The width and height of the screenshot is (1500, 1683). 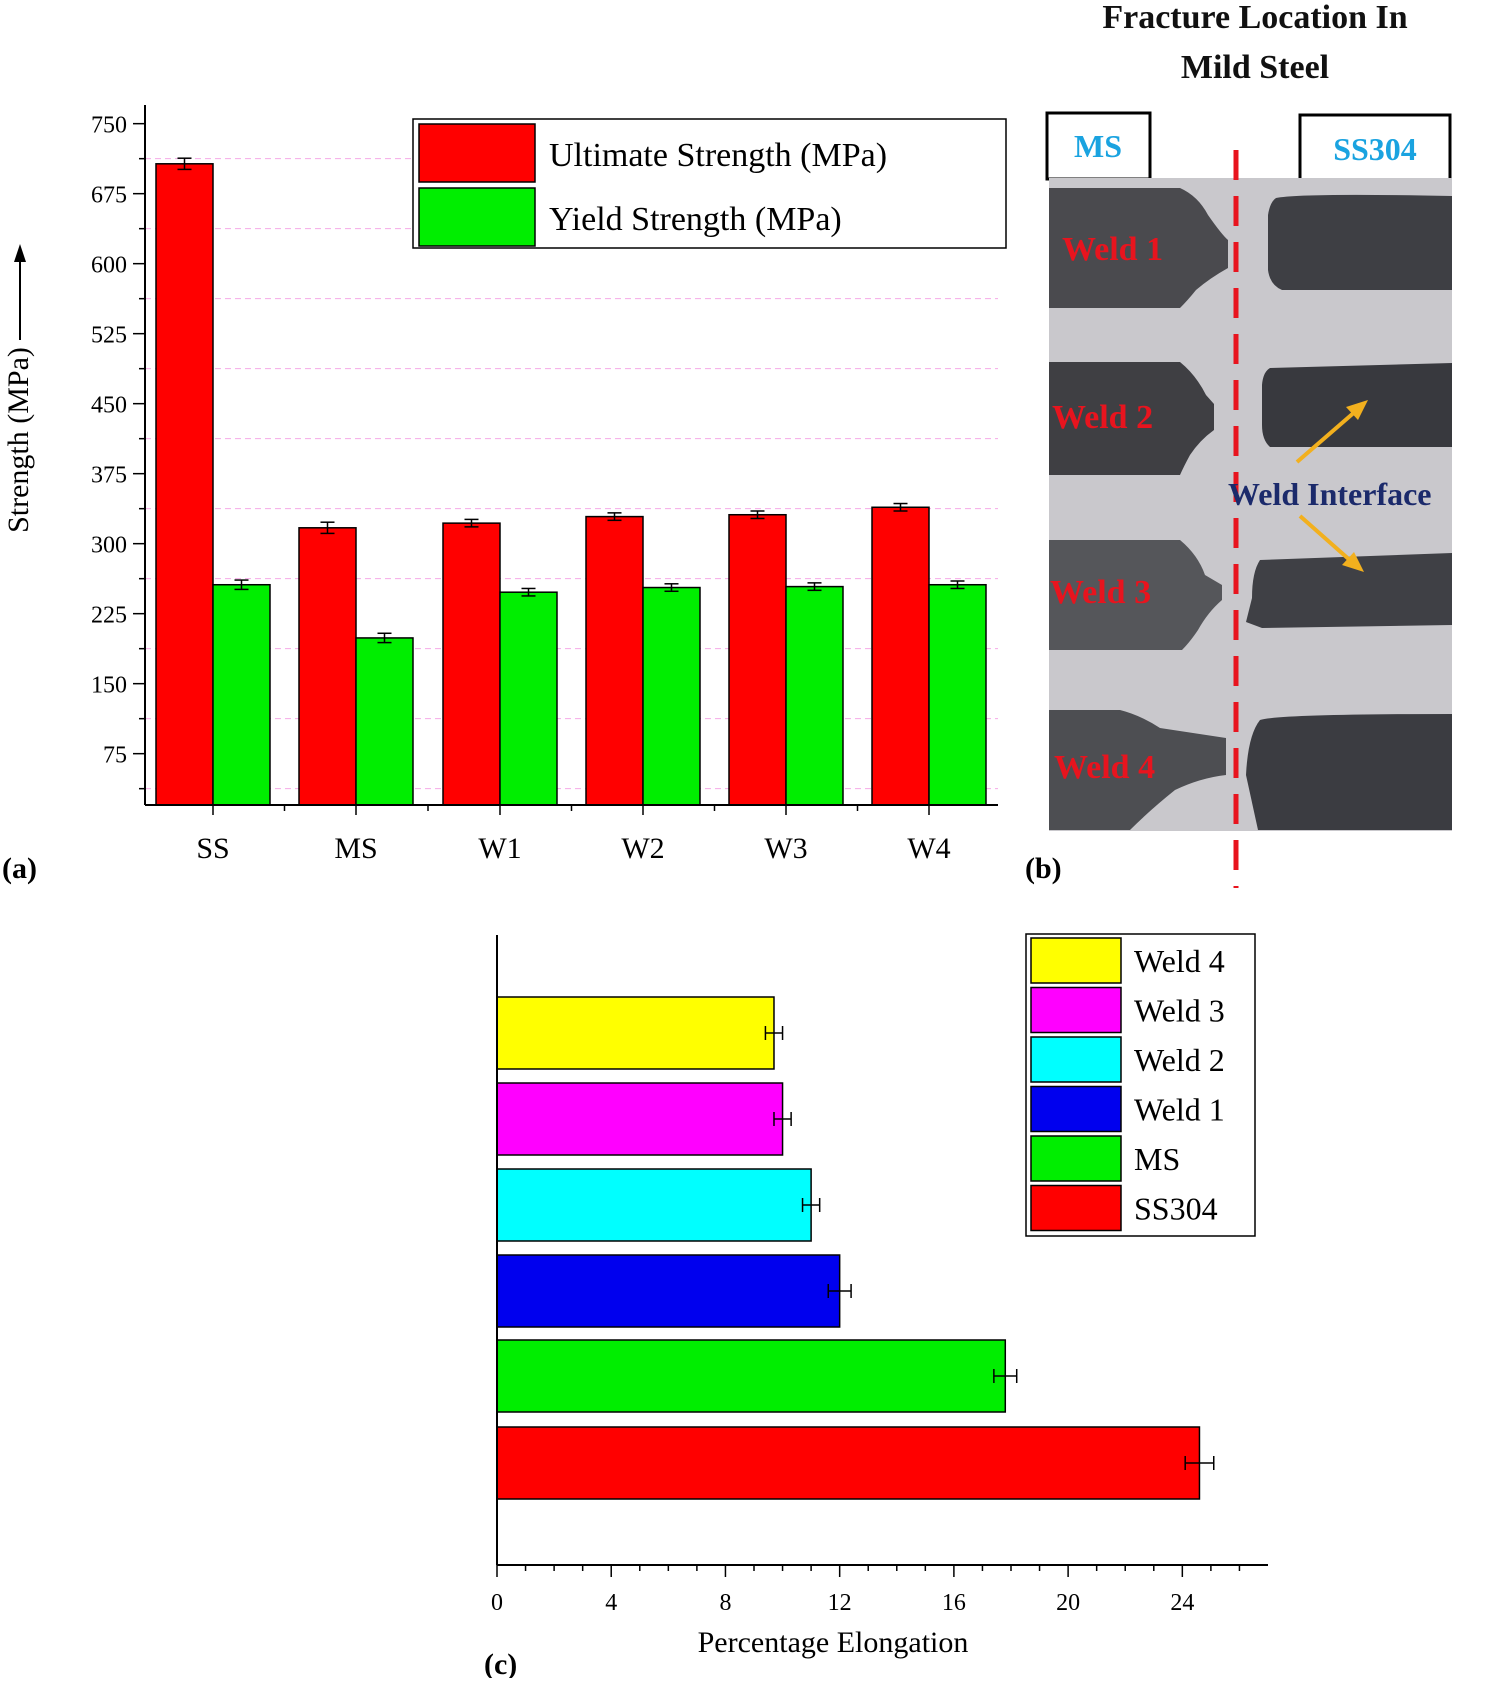 What do you see at coordinates (1068, 1603) in the screenshot?
I see `x-tick-label: 20` at bounding box center [1068, 1603].